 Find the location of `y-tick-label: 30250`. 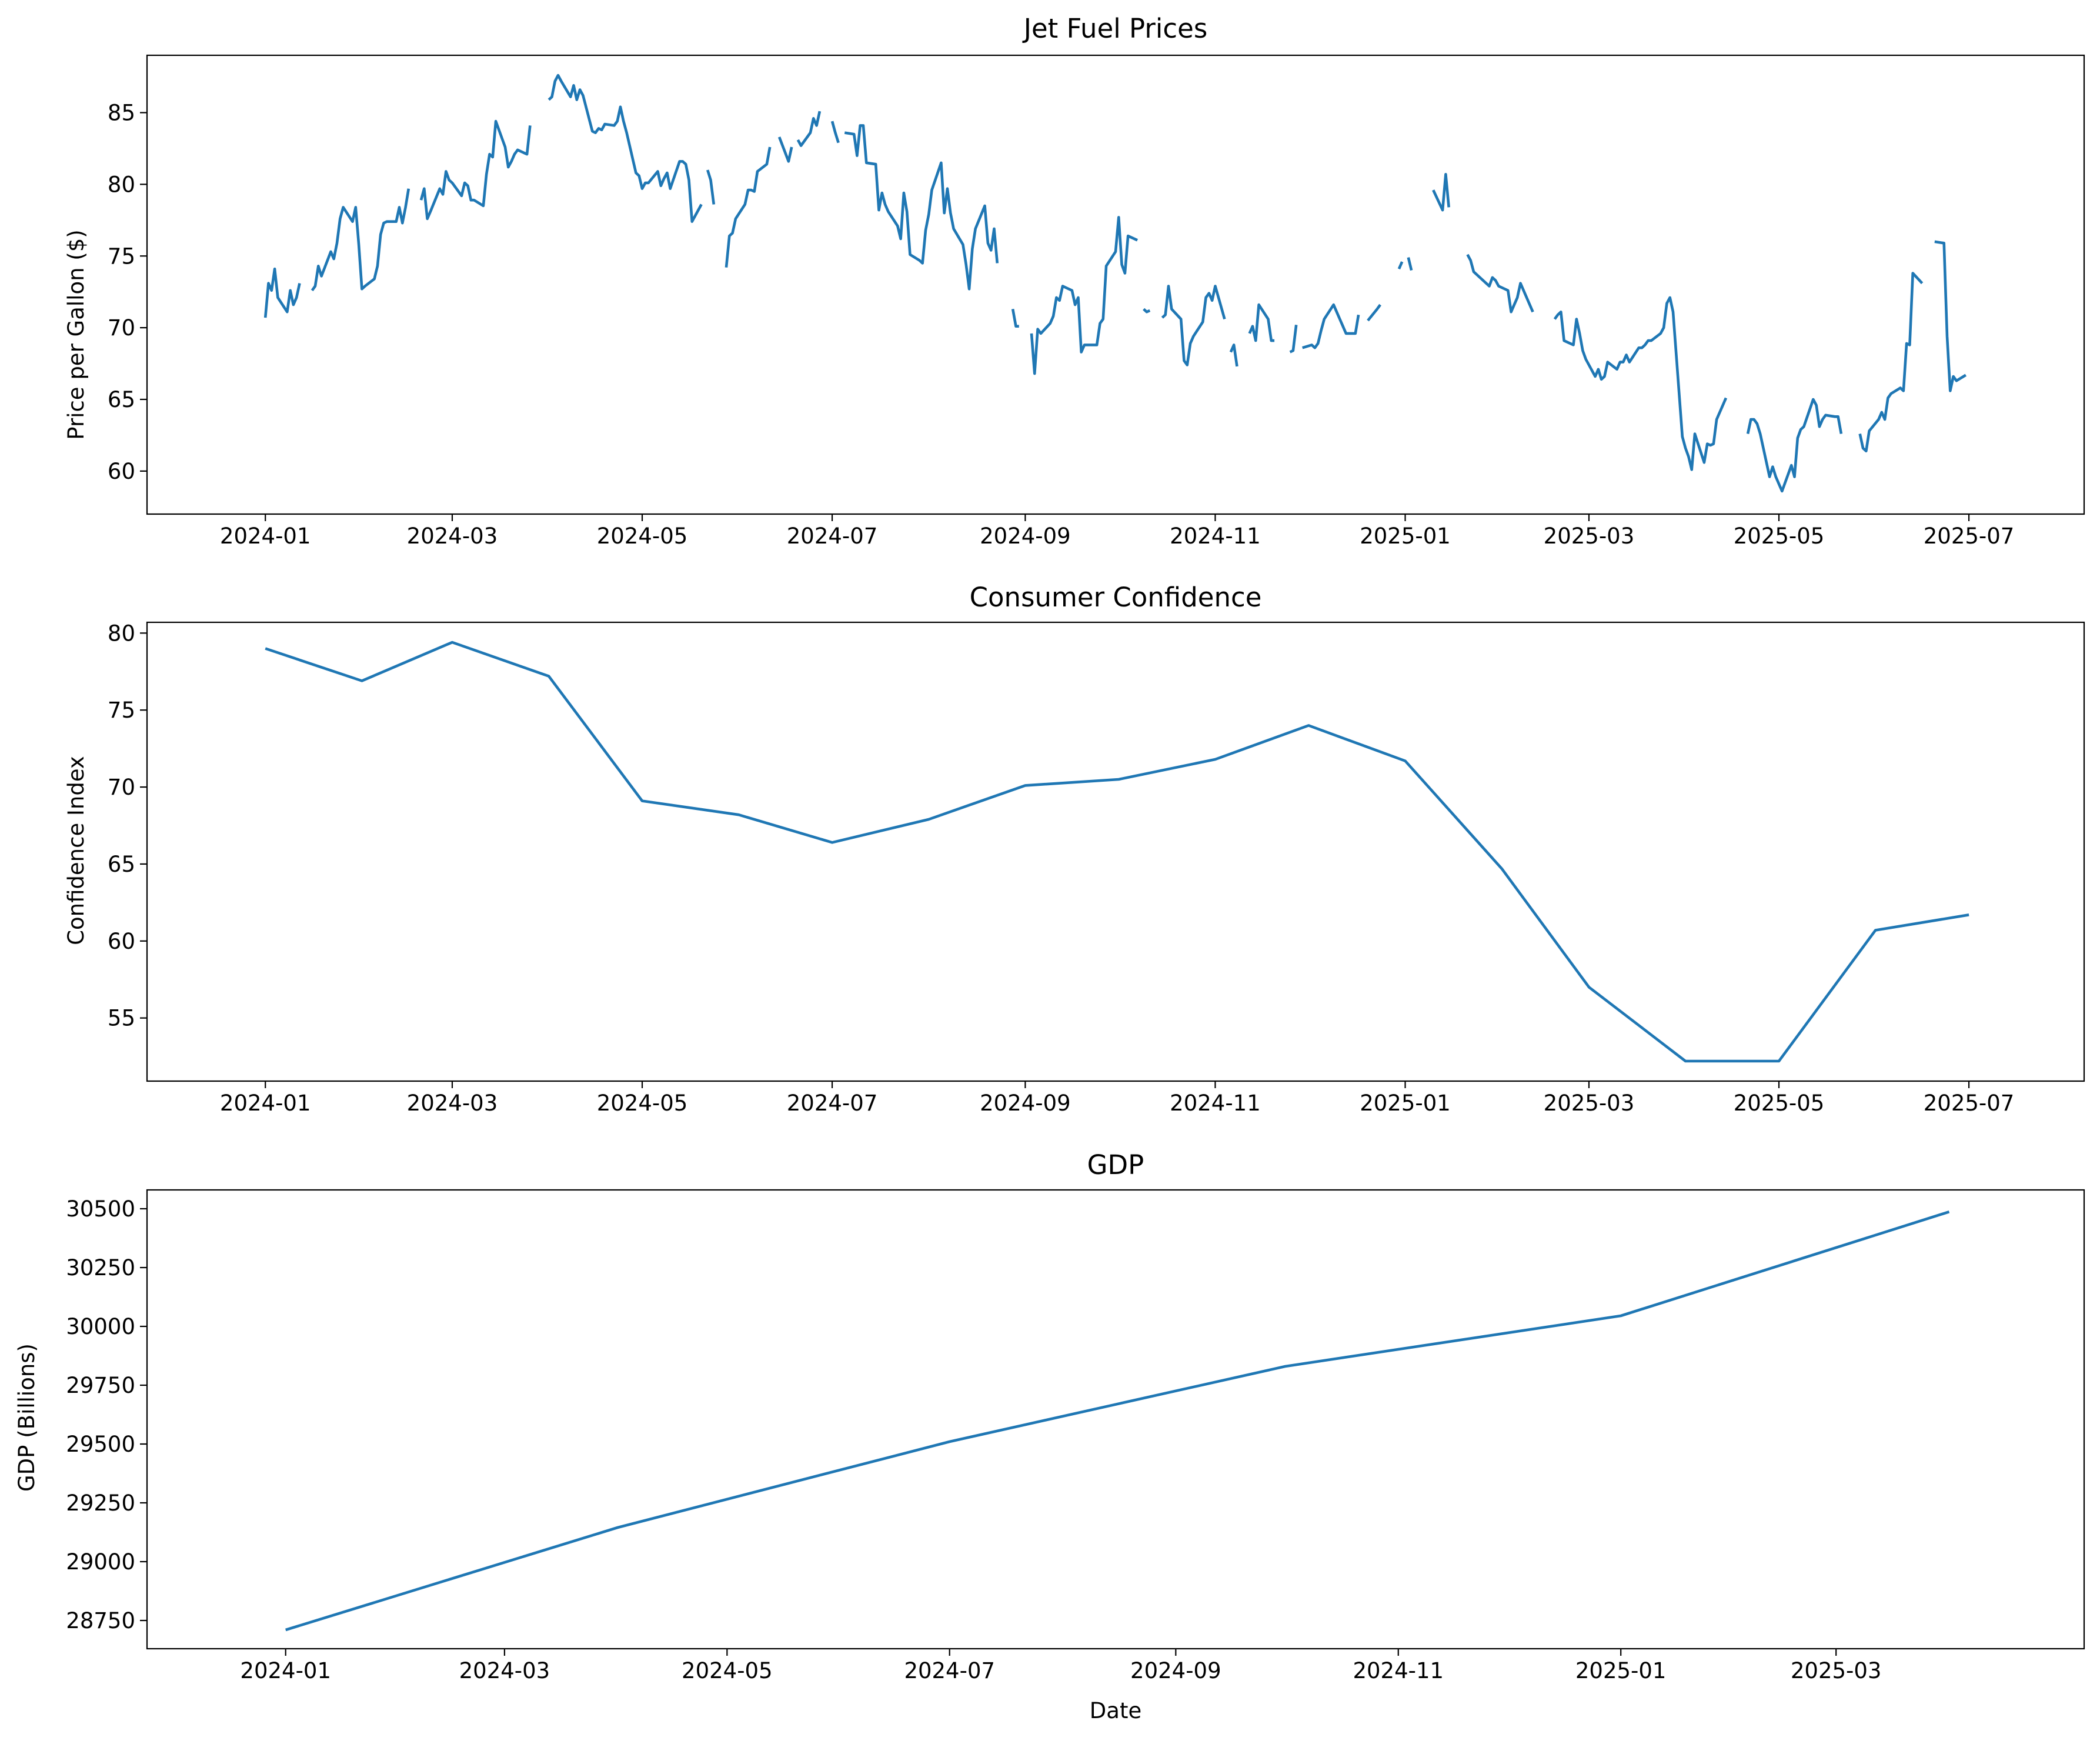

y-tick-label: 30250 is located at coordinates (100, 1268).